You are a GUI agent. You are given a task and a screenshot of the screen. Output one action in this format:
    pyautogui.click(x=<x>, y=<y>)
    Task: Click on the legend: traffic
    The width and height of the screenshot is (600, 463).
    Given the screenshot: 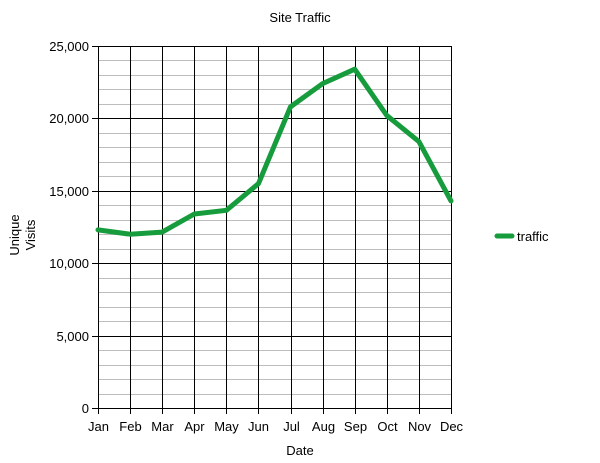 What is the action you would take?
    pyautogui.click(x=521, y=236)
    